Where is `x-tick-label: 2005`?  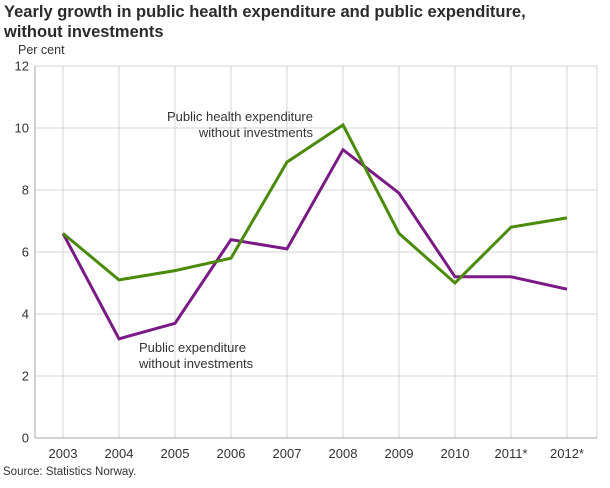 x-tick-label: 2005 is located at coordinates (175, 453).